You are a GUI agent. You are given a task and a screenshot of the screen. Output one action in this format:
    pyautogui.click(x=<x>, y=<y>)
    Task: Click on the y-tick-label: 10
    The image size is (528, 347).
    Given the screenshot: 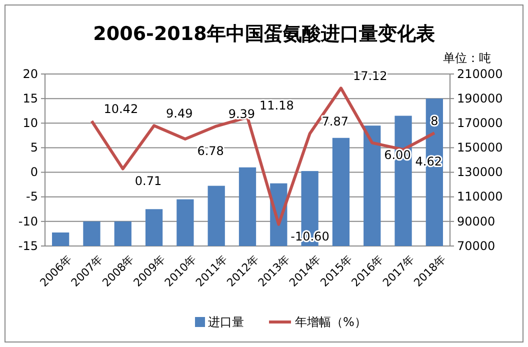 What is the action you would take?
    pyautogui.click(x=30, y=123)
    